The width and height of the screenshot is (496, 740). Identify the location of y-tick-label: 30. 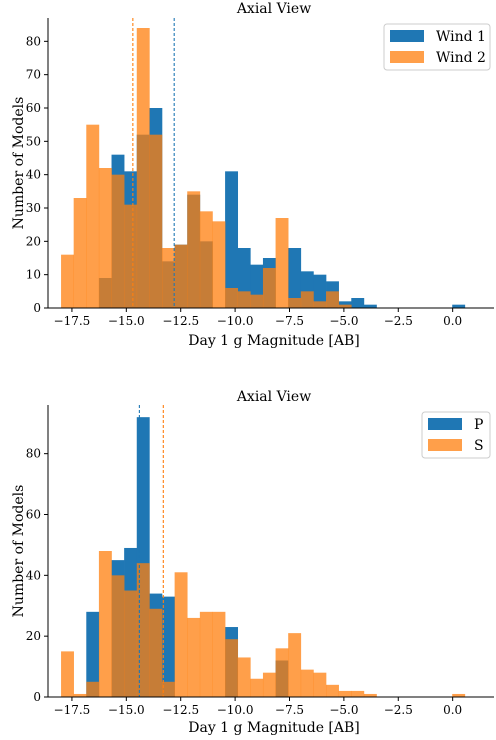
(33, 208).